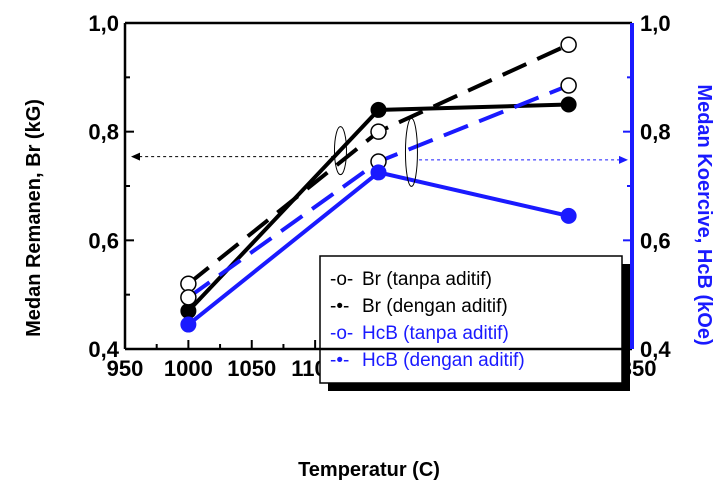 Image resolution: width=721 pixels, height=499 pixels. I want to click on annotation-ellipse-right, so click(411, 152).